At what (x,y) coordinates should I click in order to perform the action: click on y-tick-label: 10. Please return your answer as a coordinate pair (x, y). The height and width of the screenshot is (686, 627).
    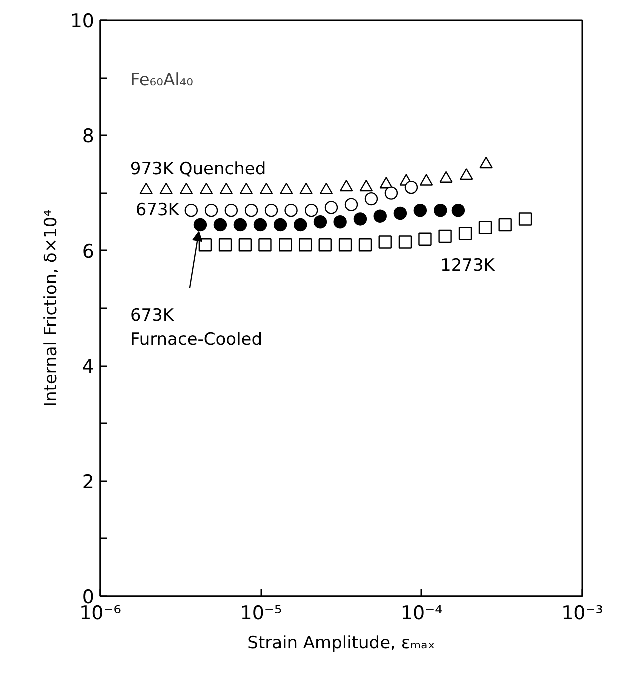
    Looking at the image, I should click on (82, 21).